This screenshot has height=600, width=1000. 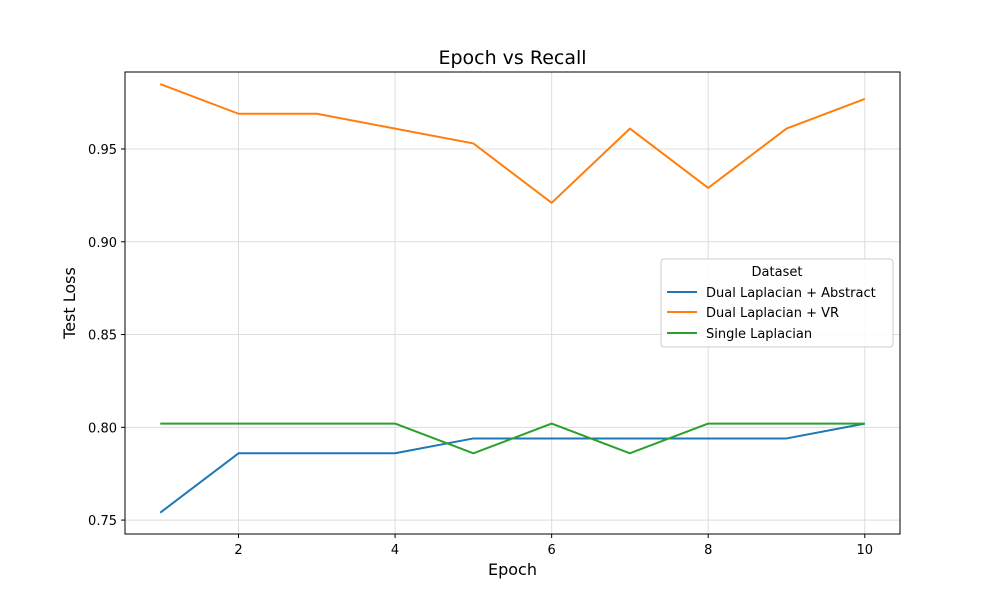 What do you see at coordinates (512, 58) in the screenshot?
I see `chart-title: Epoch vs Recall` at bounding box center [512, 58].